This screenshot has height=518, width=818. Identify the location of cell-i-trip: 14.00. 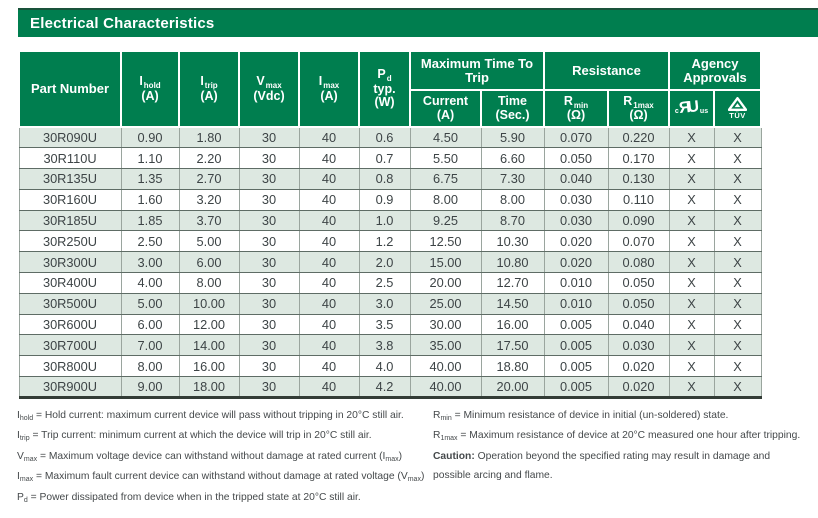
(209, 345).